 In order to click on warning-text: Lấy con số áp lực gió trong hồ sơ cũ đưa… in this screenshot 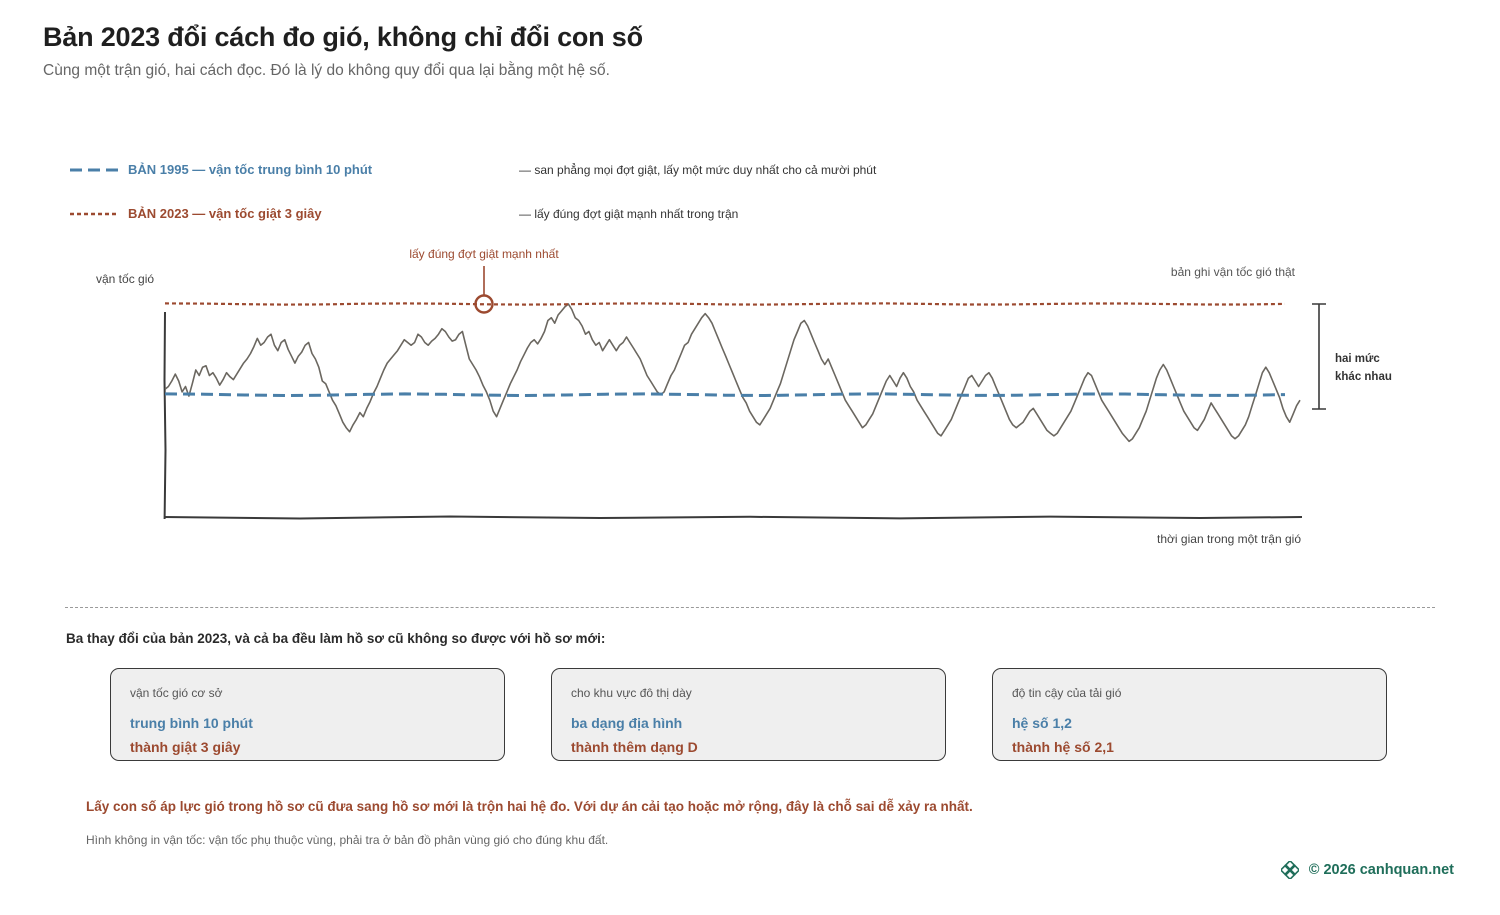, I will do `click(529, 806)`.